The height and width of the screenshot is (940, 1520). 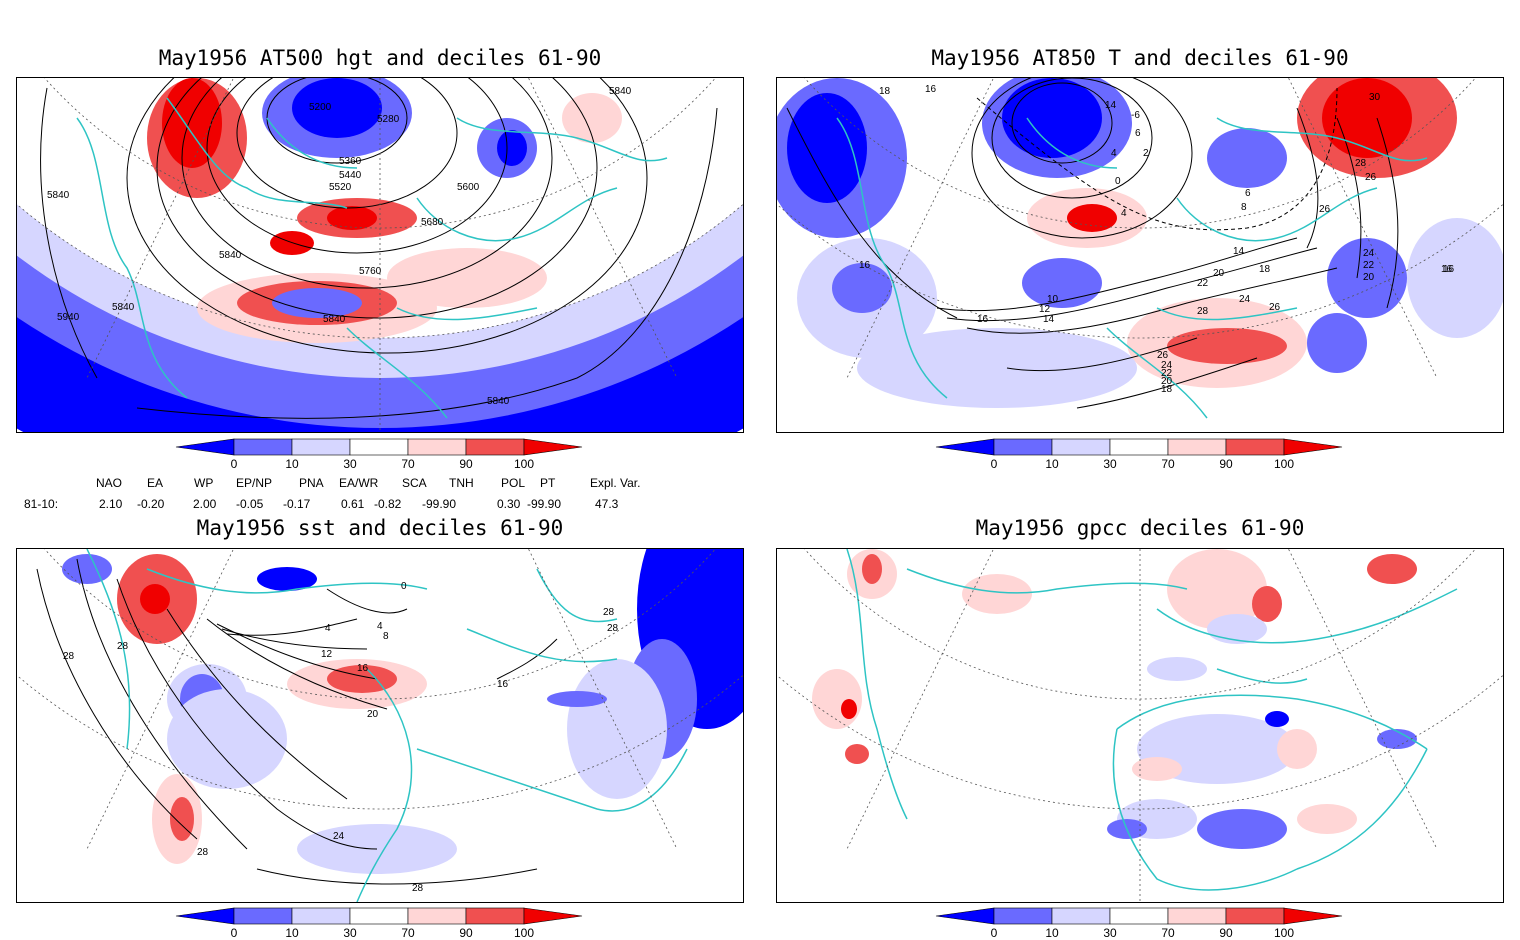 I want to click on panel-title-tr: May1956 AT850 T and deciles 61-90, so click(x=1140, y=58).